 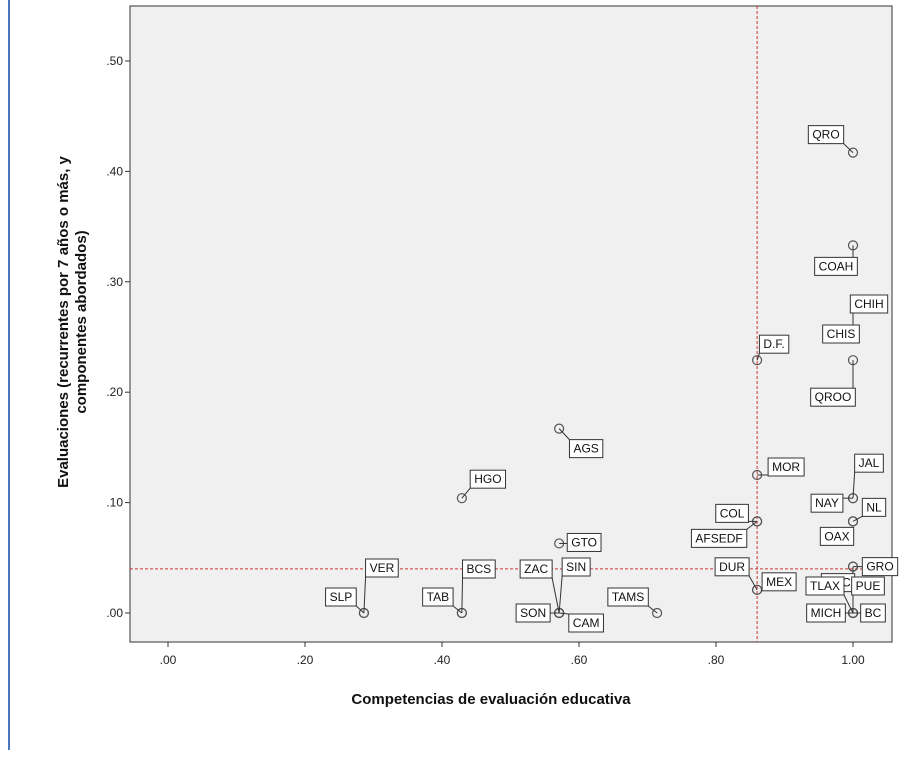 What do you see at coordinates (869, 613) in the screenshot?
I see `label-bc: BC` at bounding box center [869, 613].